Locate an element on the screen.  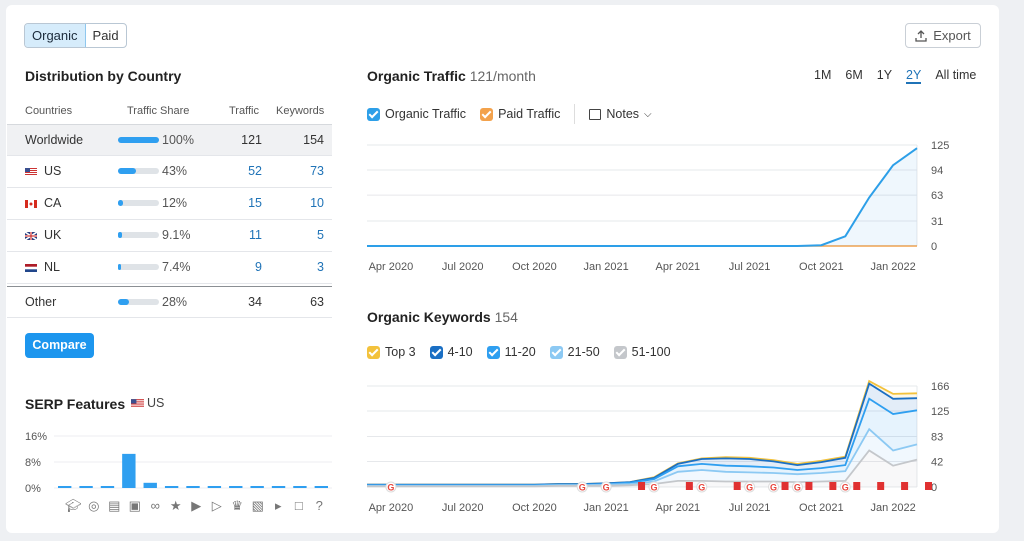
keywords-link: 3 is located at coordinates (320, 267).